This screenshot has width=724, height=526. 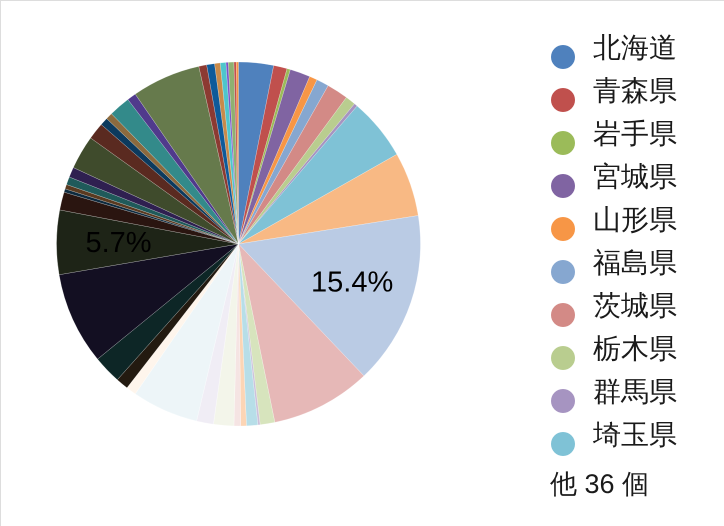 What do you see at coordinates (600, 484) in the screenshot?
I see `text: 他 36 個` at bounding box center [600, 484].